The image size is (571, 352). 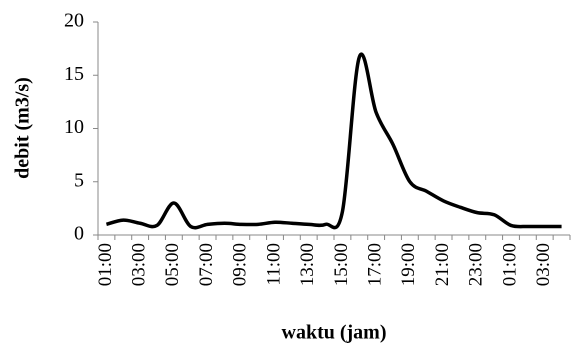 I want to click on x-tick-label: 11:00, so click(x=273, y=264).